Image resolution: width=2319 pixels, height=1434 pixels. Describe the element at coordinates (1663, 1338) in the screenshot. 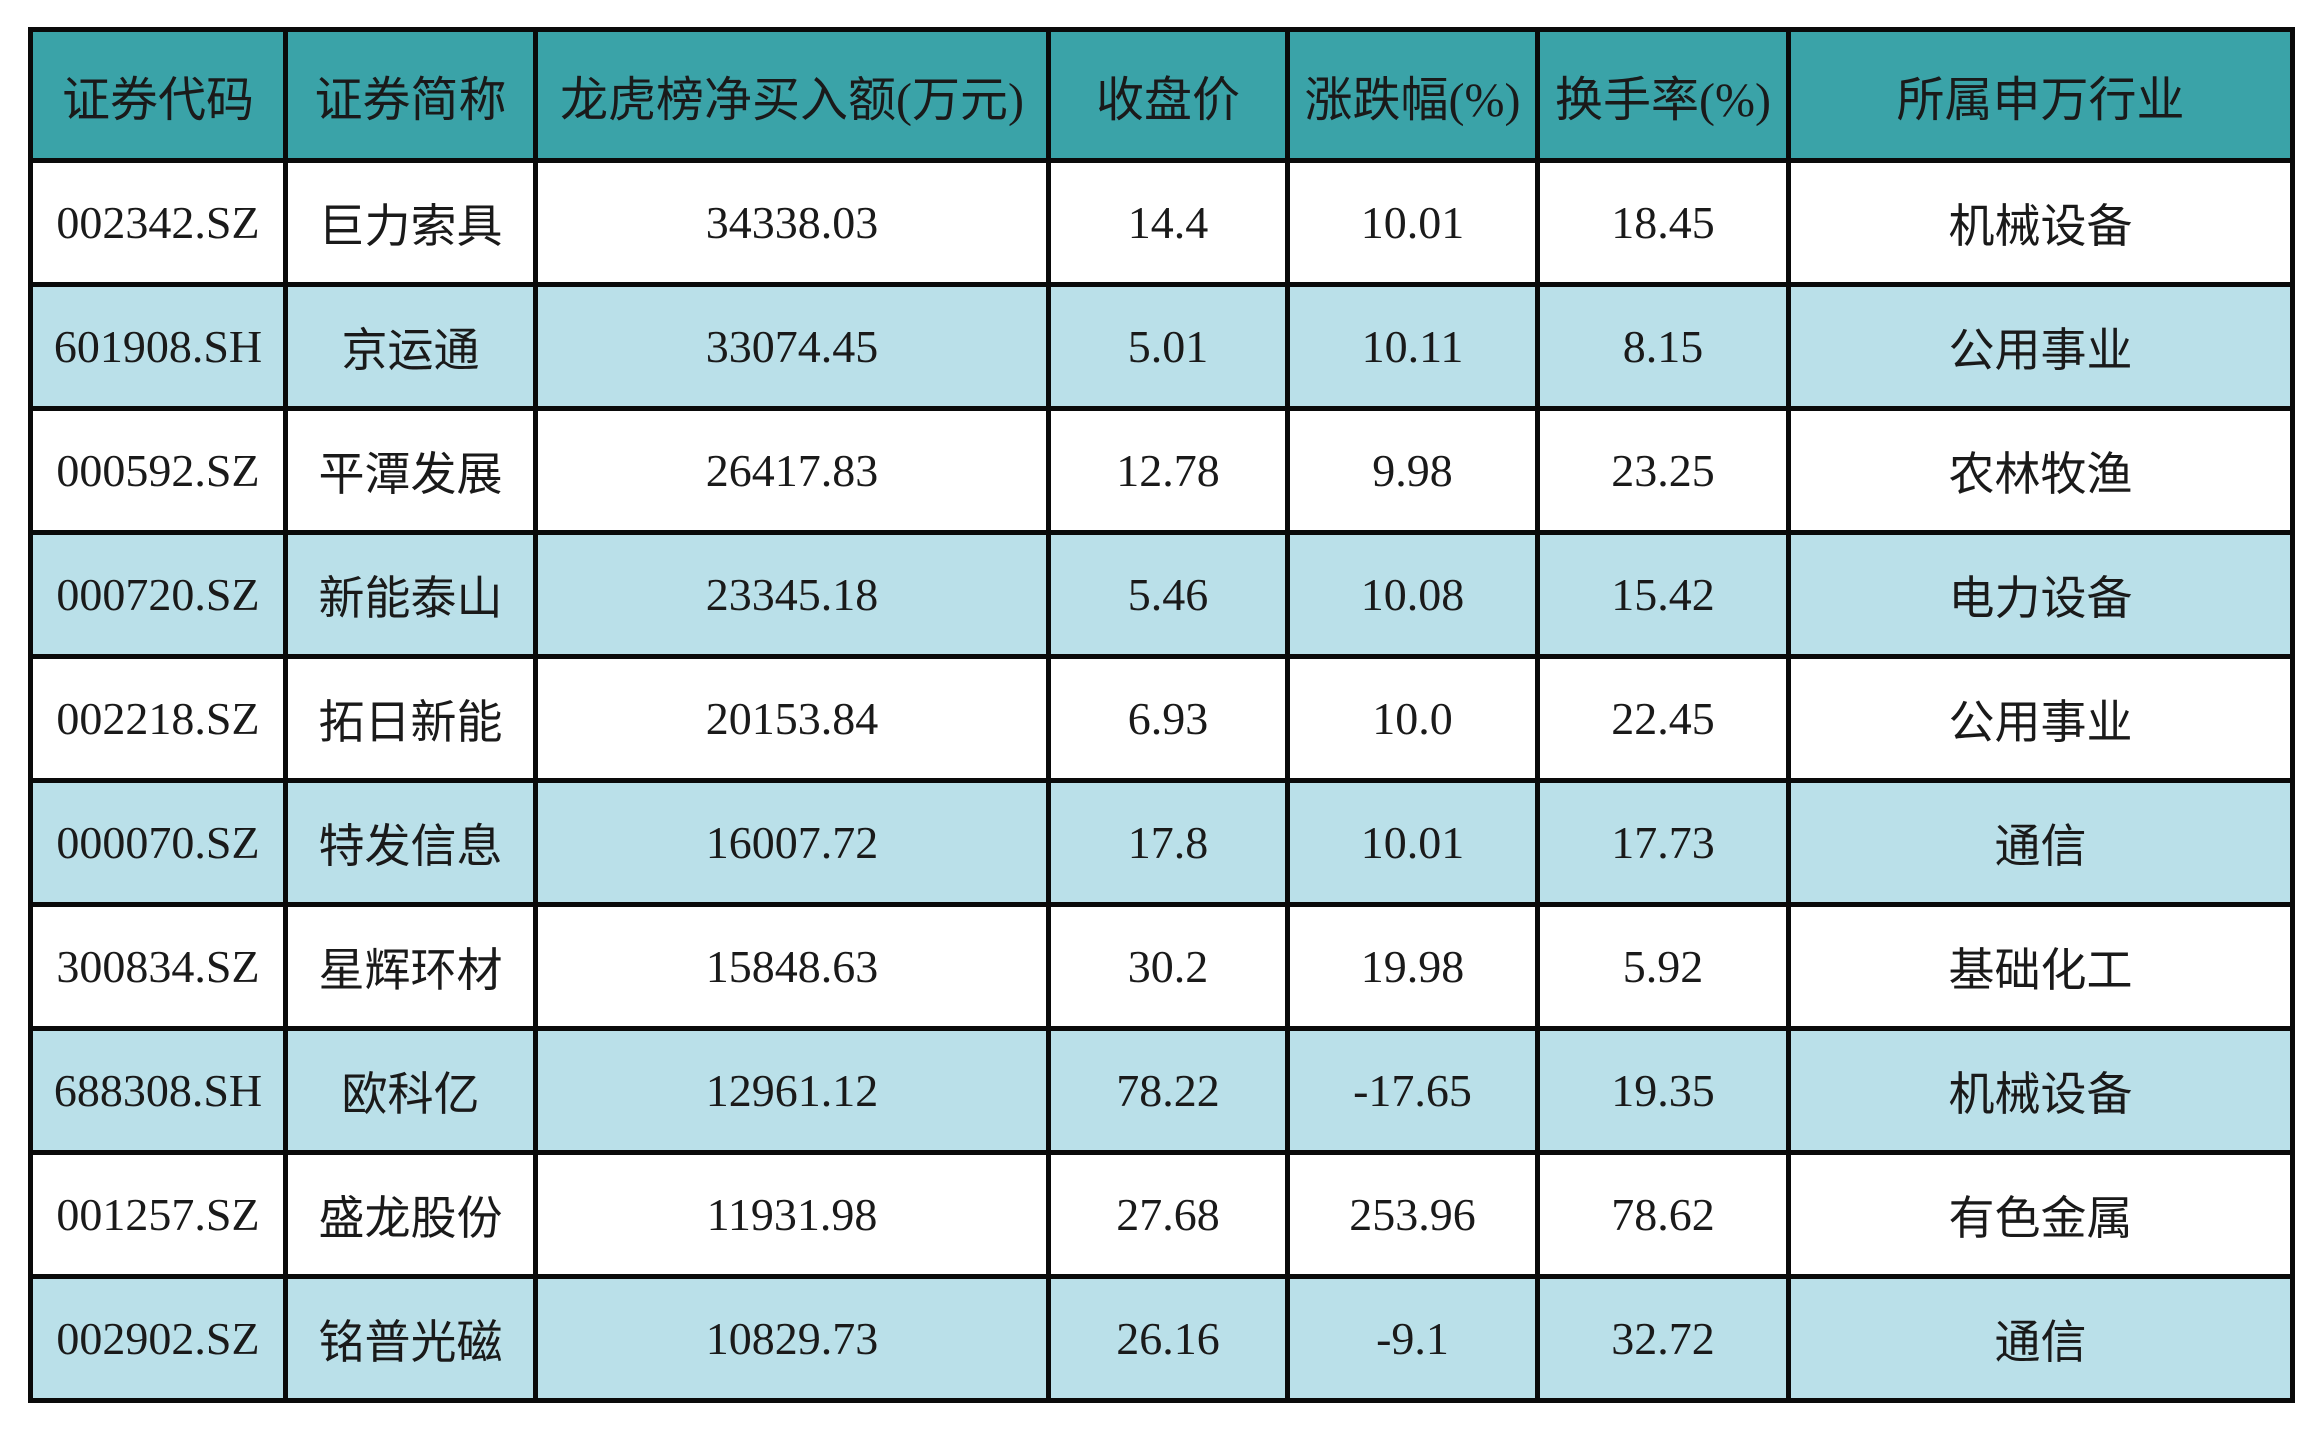

I see `cell-turnover-rate: 32.72` at that location.